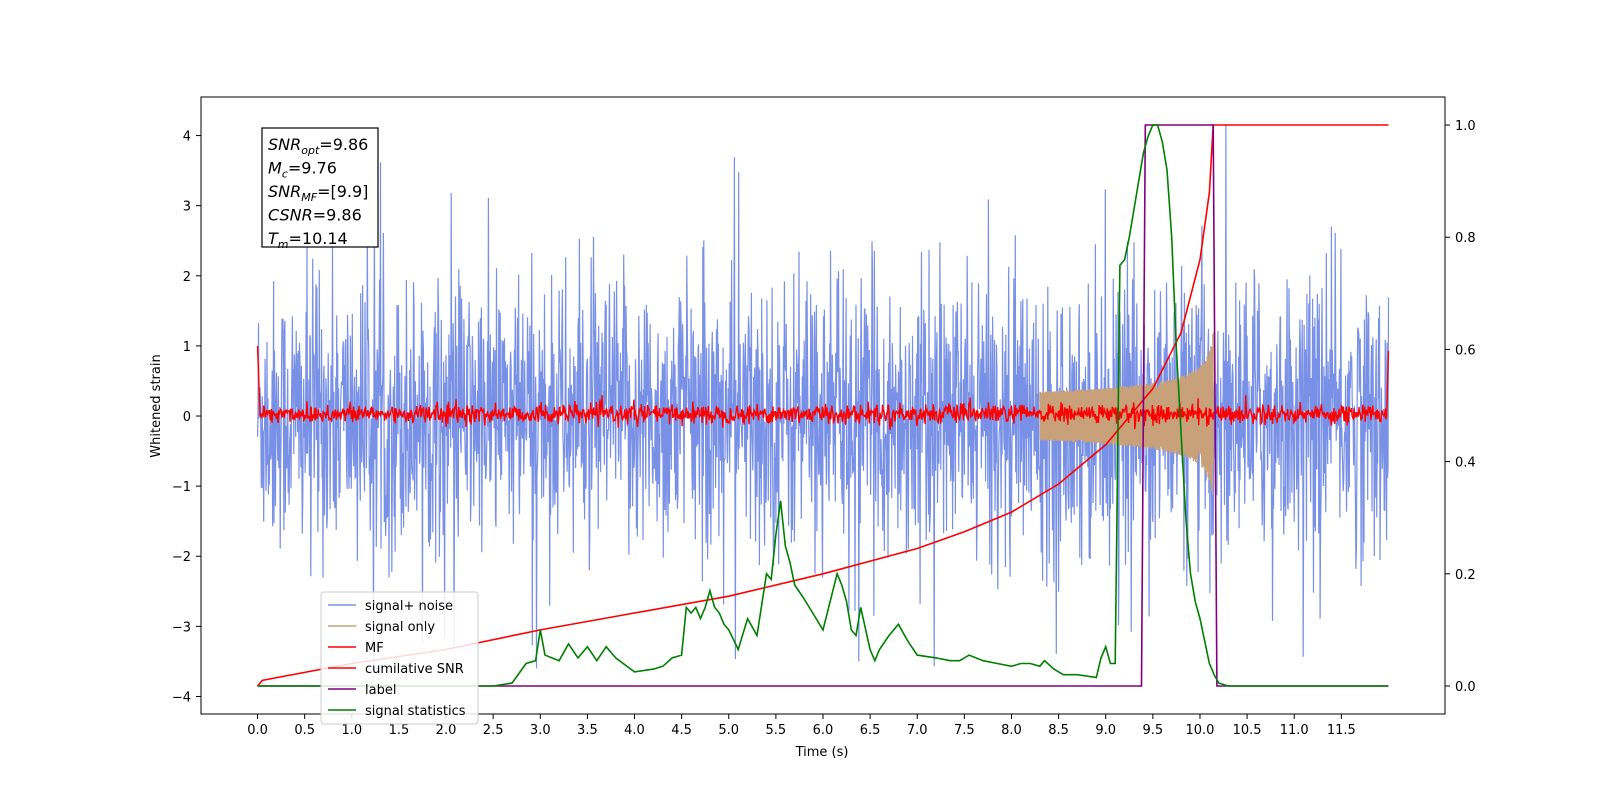  What do you see at coordinates (187, 277) in the screenshot?
I see `y-tick-label: 2` at bounding box center [187, 277].